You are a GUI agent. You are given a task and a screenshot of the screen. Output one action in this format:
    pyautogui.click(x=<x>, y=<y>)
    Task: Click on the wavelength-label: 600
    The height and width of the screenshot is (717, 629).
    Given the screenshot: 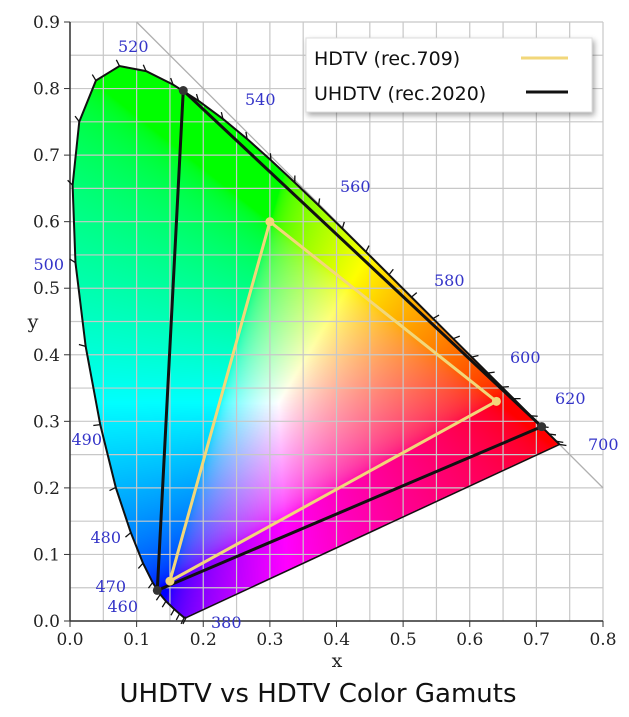 What is the action you would take?
    pyautogui.click(x=525, y=357)
    